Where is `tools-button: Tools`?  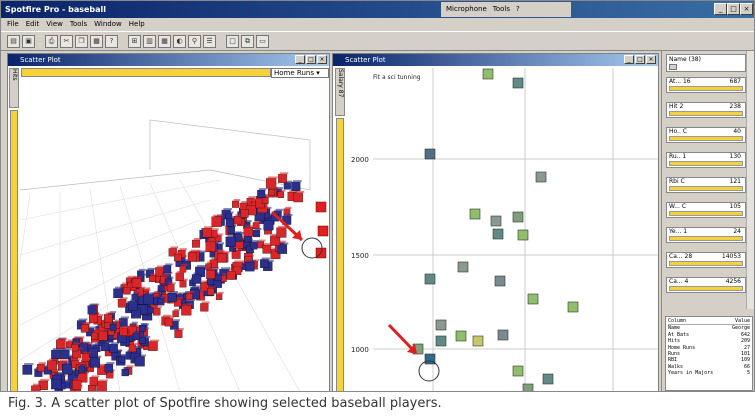
tools-button: Tools is located at coordinates (501, 9).